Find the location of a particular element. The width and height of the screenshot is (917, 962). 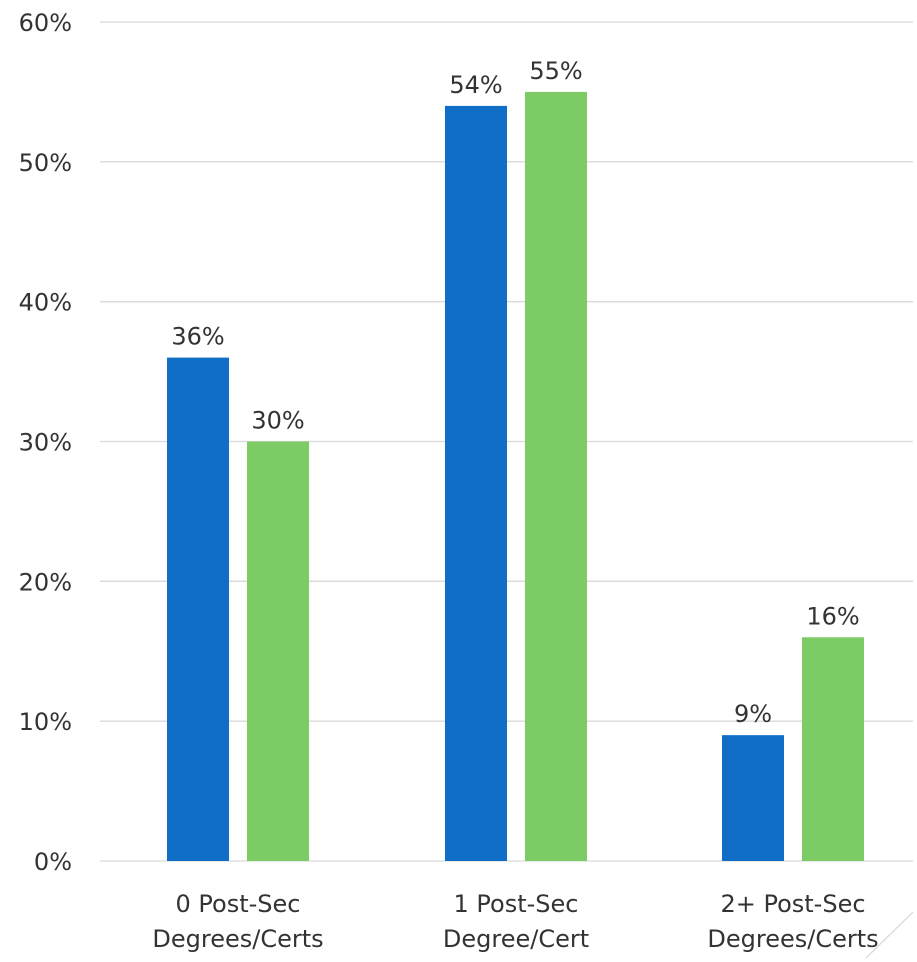

bar-series2-cat2 is located at coordinates (556, 476).